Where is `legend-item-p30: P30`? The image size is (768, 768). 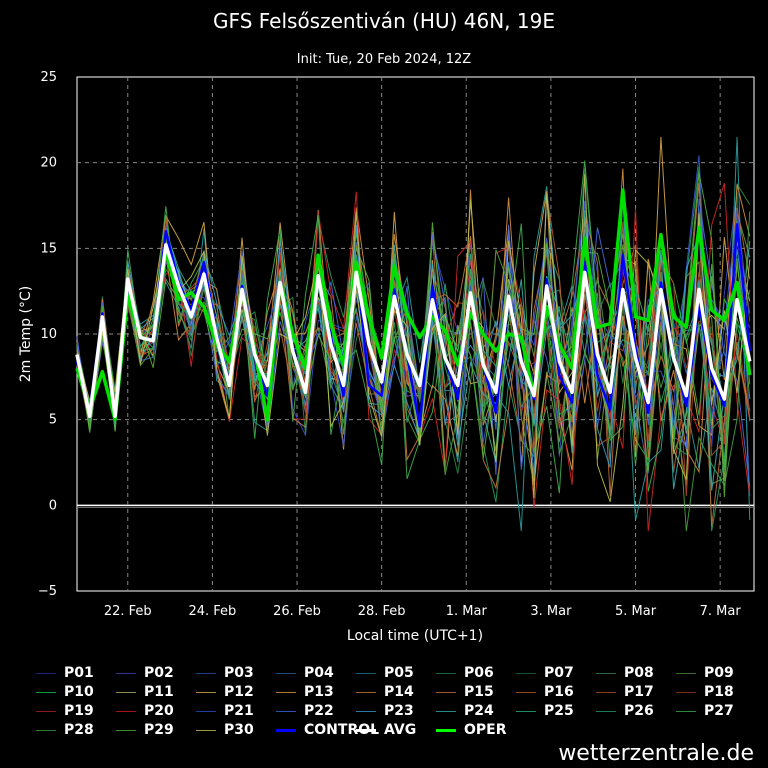 legend-item-p30: P30 is located at coordinates (225, 730).